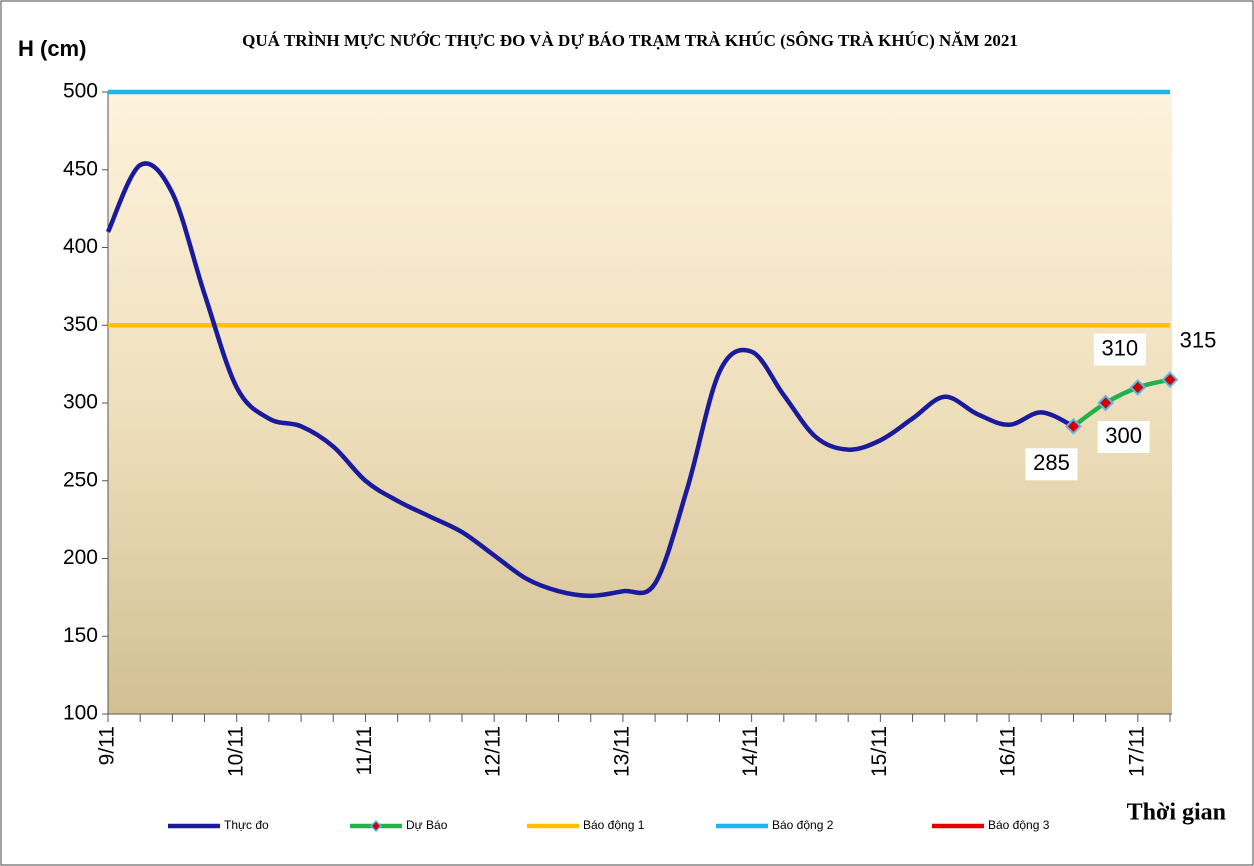  I want to click on legend-label: Báo động 2, so click(803, 825).